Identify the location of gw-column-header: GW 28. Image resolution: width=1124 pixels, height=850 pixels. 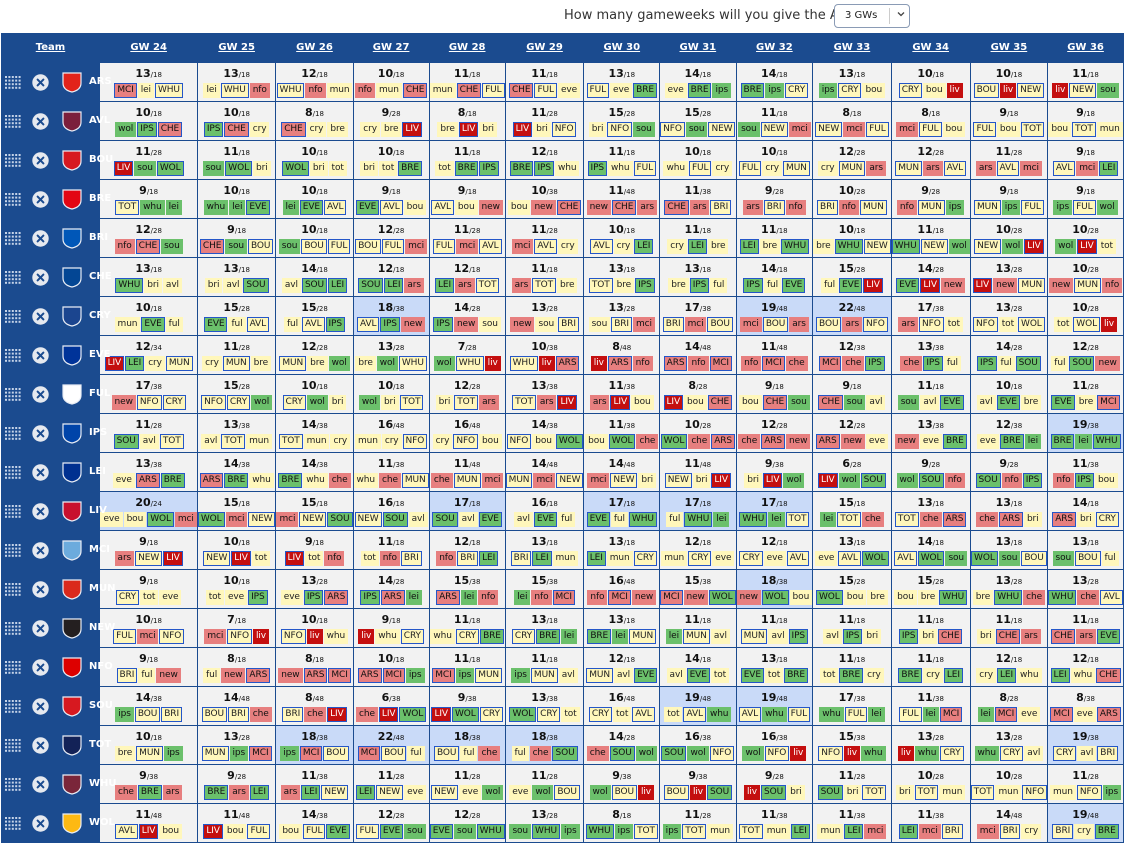
(467, 48).